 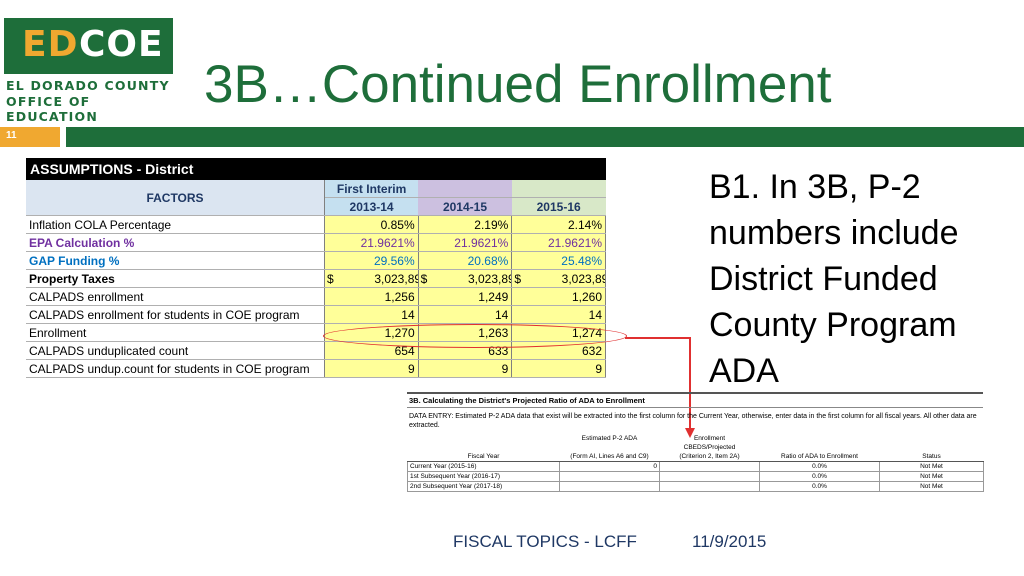 What do you see at coordinates (175, 332) in the screenshot?
I see `assumption-label: Enrollment` at bounding box center [175, 332].